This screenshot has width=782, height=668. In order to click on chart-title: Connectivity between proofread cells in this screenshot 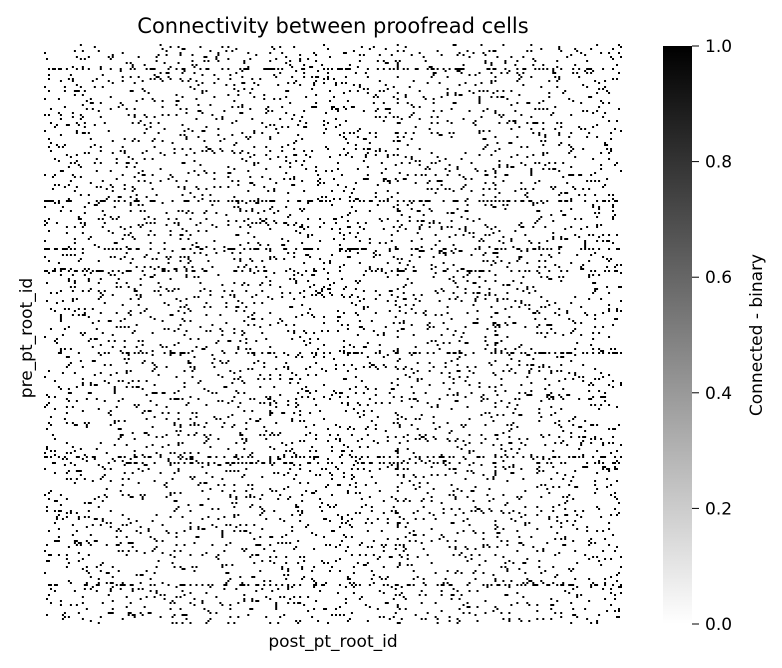, I will do `click(332, 26)`.